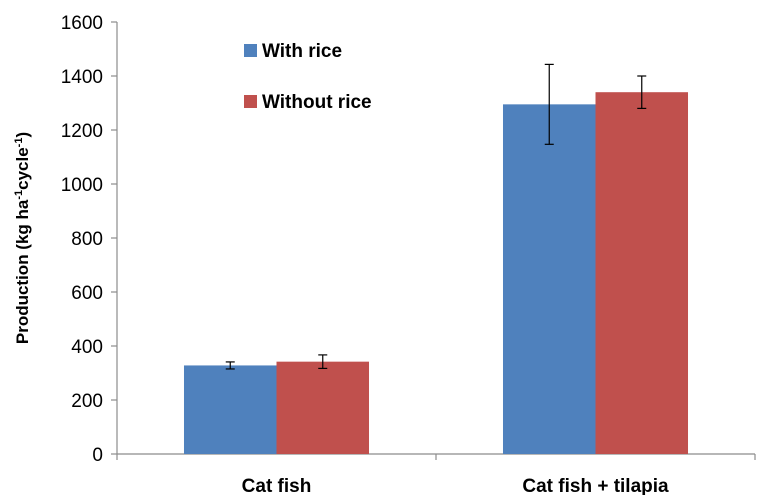  What do you see at coordinates (22, 135) in the screenshot?
I see `y-axis-label-end: )` at bounding box center [22, 135].